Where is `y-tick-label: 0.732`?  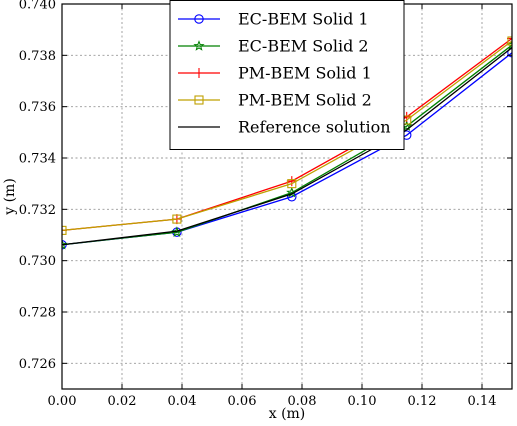 y-tick-label: 0.732 is located at coordinates (37, 210).